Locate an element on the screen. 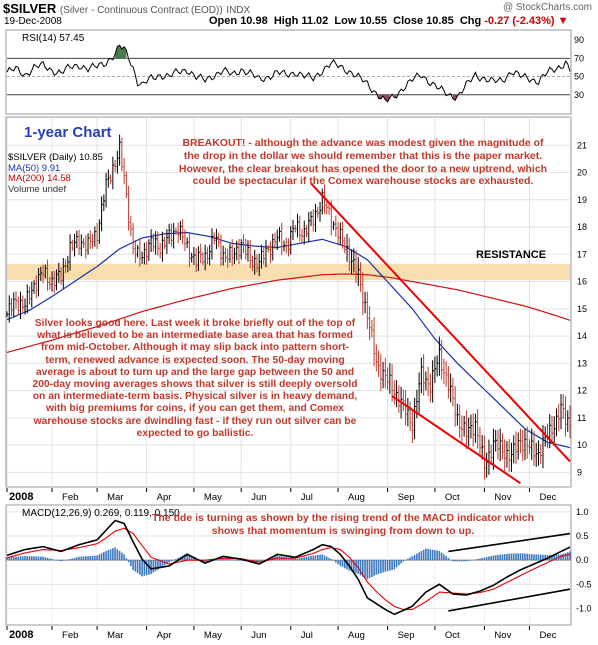 Image resolution: width=598 pixels, height=645 pixels. macd-tick-label: -0.5 is located at coordinates (584, 584).